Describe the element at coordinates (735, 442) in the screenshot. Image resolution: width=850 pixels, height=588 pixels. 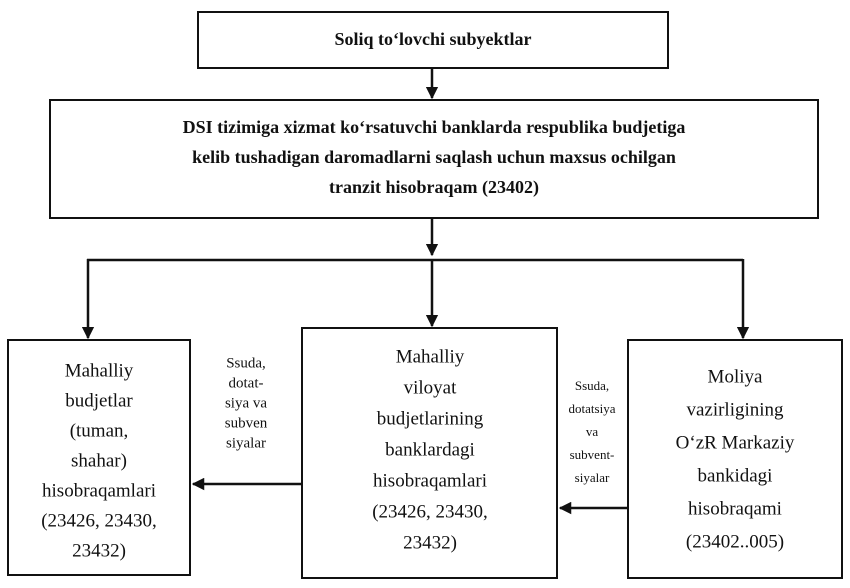
I see `label: O‘zR Markaziy` at that location.